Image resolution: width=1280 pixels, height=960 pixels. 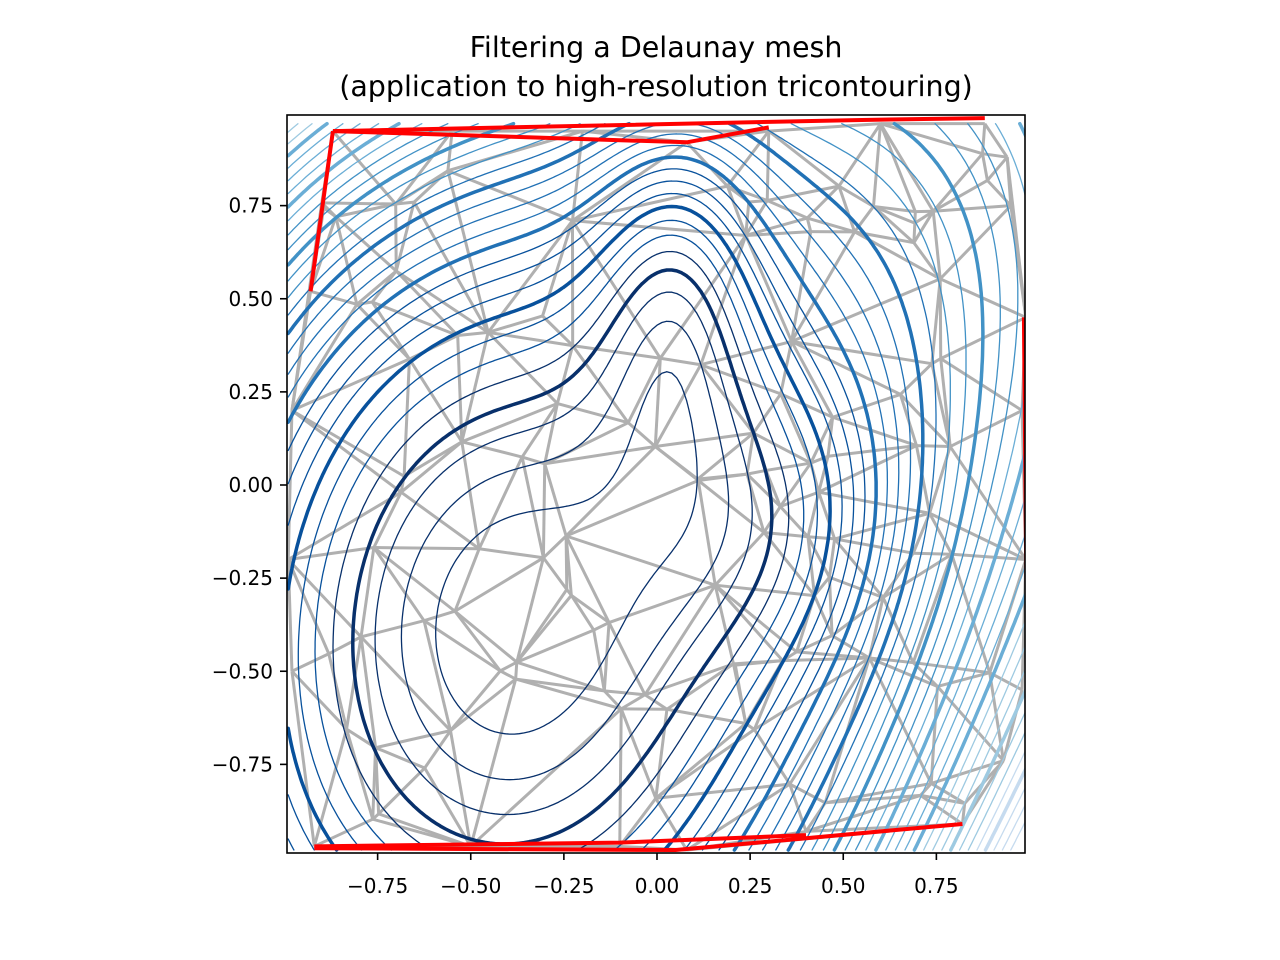 What do you see at coordinates (249, 485) in the screenshot?
I see `y-axis: 0.75 0.50 0.25 0.00 −0.25 −0.50 −0.75` at bounding box center [249, 485].